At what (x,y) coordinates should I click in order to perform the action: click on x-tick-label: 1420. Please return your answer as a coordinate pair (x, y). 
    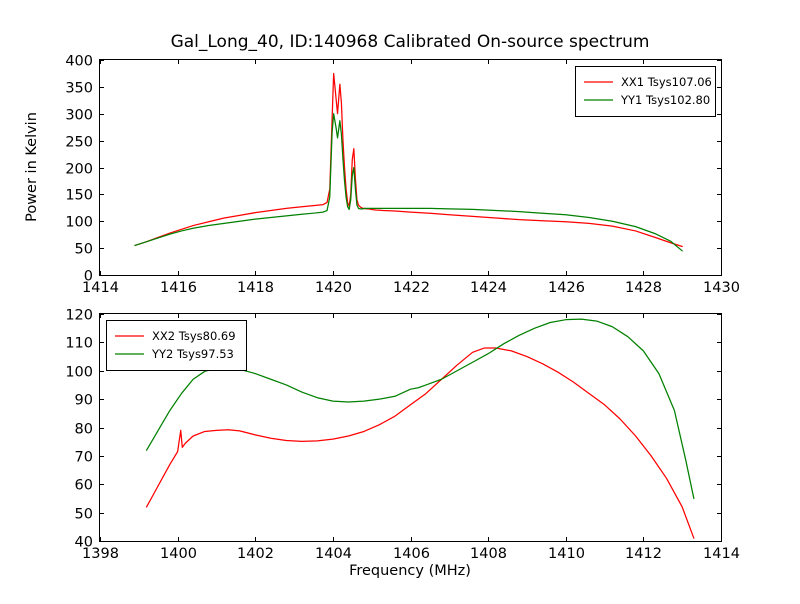
    Looking at the image, I should click on (333, 288).